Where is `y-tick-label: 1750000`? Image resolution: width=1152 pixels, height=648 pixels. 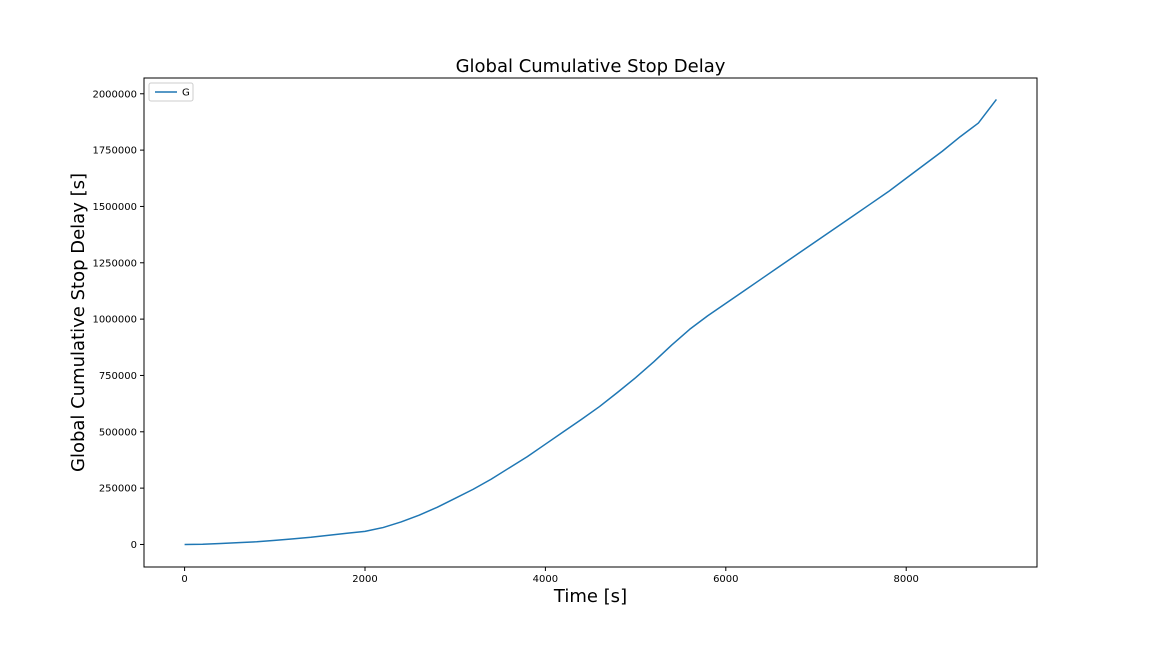 y-tick-label: 1750000 is located at coordinates (114, 151).